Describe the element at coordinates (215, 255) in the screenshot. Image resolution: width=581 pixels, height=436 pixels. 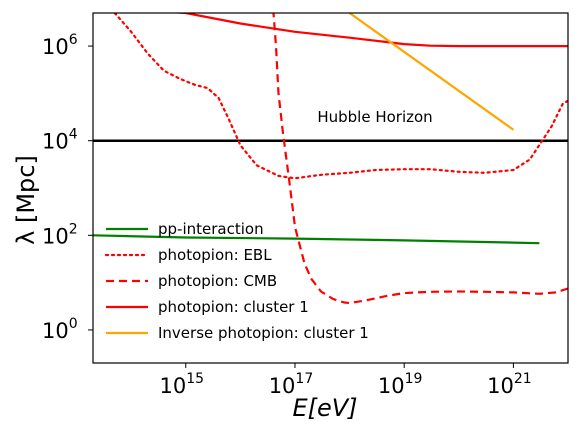
I see `legend-label-1: photopion: EBL` at that location.